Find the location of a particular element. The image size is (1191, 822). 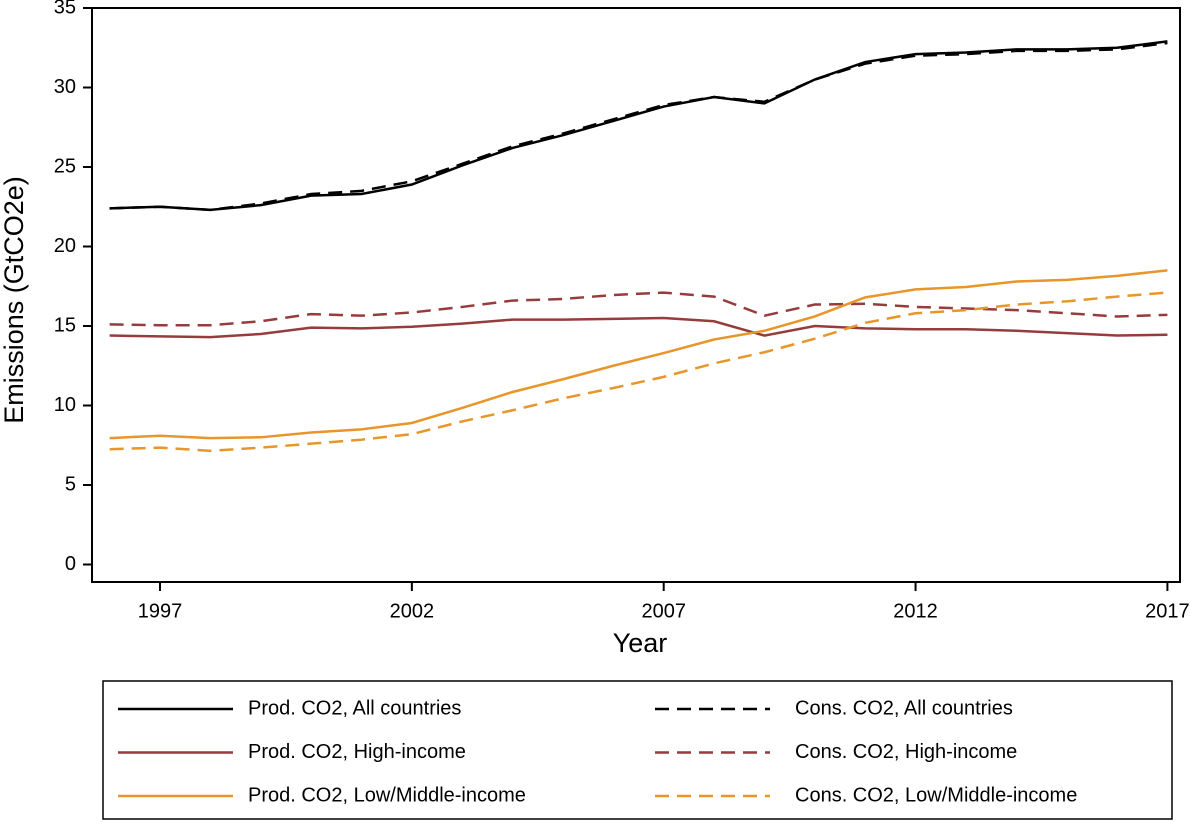

x-tick-label: 1997 is located at coordinates (160, 611).